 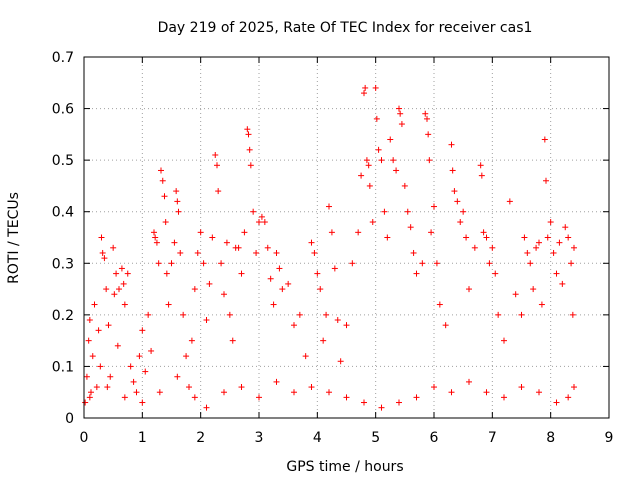 What do you see at coordinates (434, 438) in the screenshot?
I see `x-tick-label: 6` at bounding box center [434, 438].